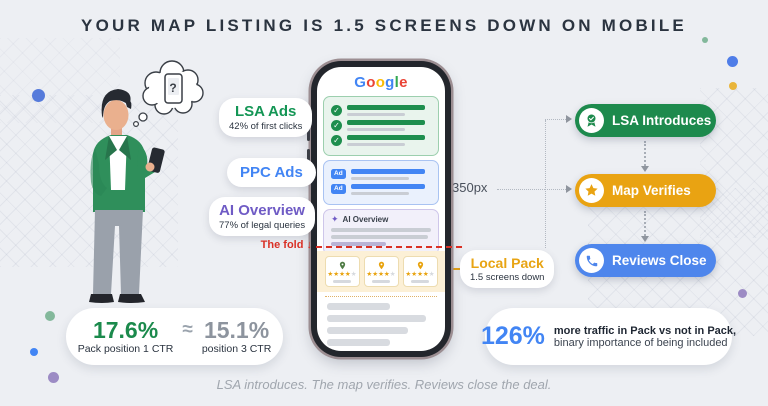  What do you see at coordinates (236, 329) in the screenshot?
I see `stat-value: 15.1%` at bounding box center [236, 329].